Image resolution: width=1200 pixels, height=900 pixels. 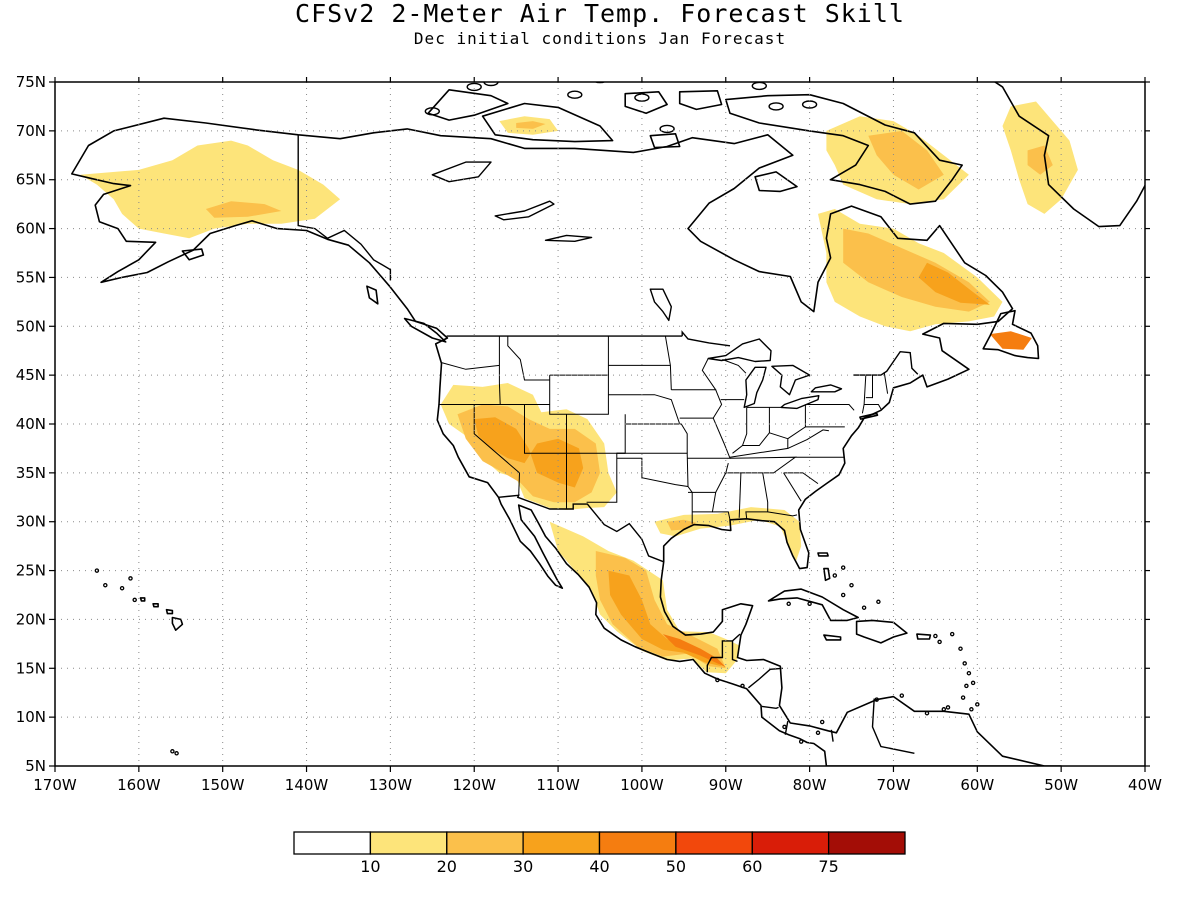 What do you see at coordinates (523, 866) in the screenshot?
I see `colorbar-label: 30` at bounding box center [523, 866].